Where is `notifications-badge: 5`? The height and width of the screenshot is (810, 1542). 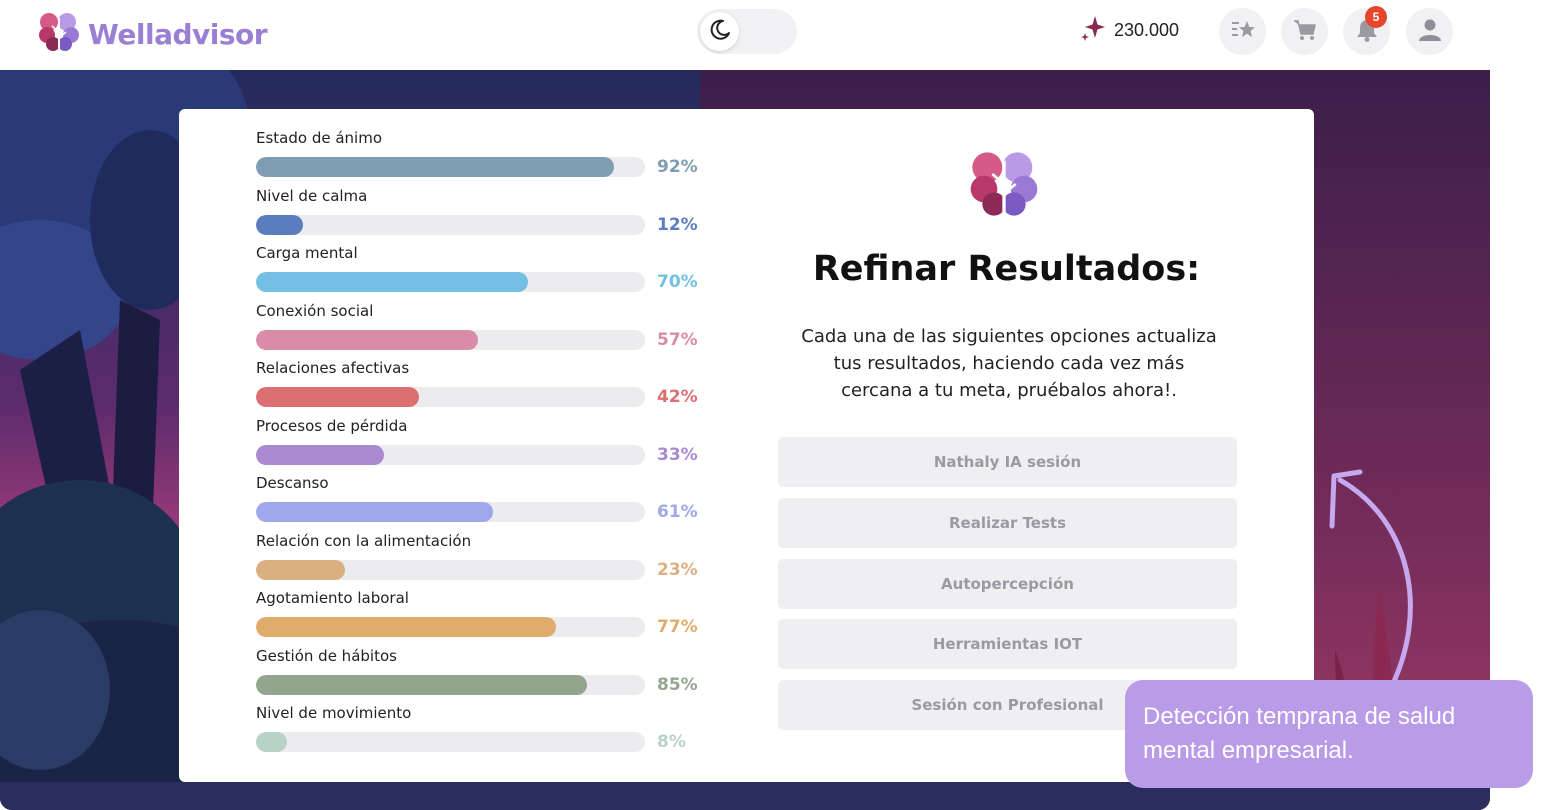
notifications-badge: 5 is located at coordinates (1376, 17).